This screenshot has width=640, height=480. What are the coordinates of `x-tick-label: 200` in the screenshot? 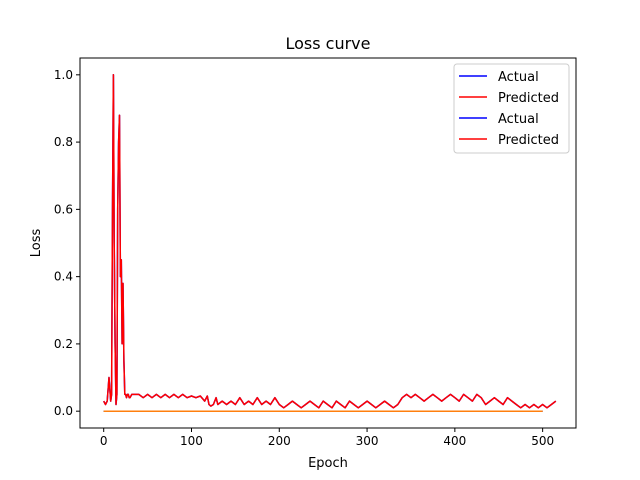 It's located at (279, 441).